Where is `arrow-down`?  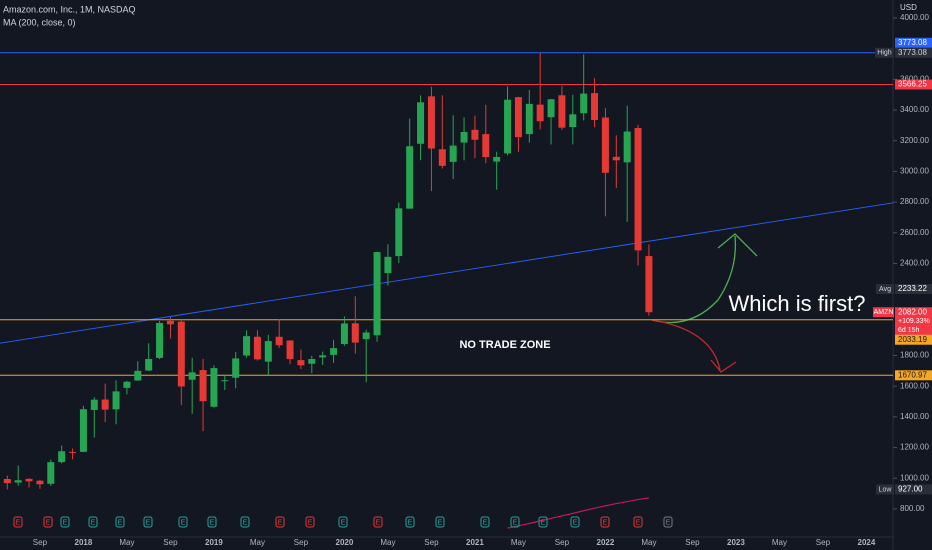
arrow-down is located at coordinates (686, 345).